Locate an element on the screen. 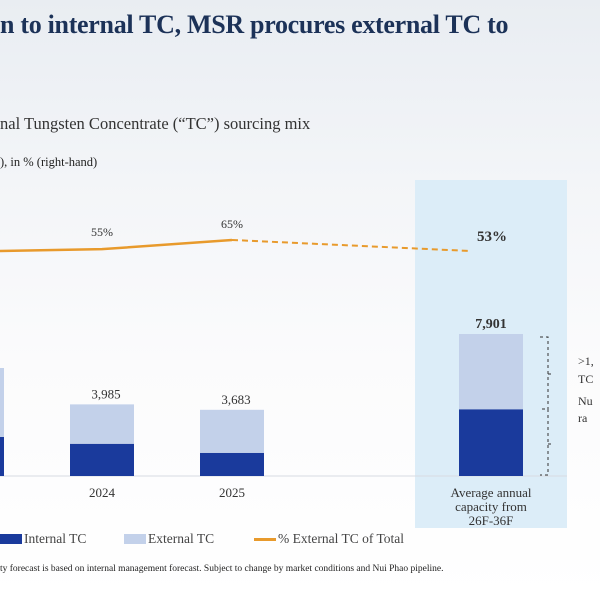 The width and height of the screenshot is (600, 600). data-label: 3,985 is located at coordinates (105, 393).